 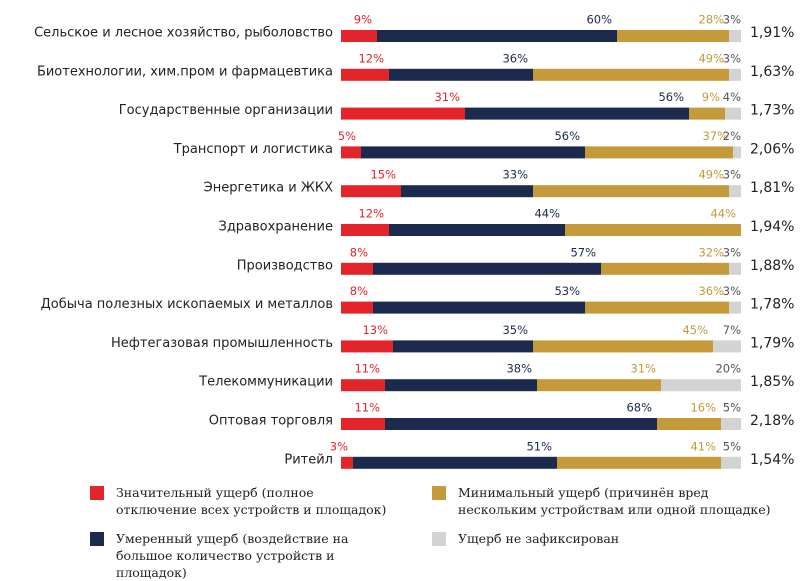 I want to click on value-label: 35%, so click(x=515, y=330).